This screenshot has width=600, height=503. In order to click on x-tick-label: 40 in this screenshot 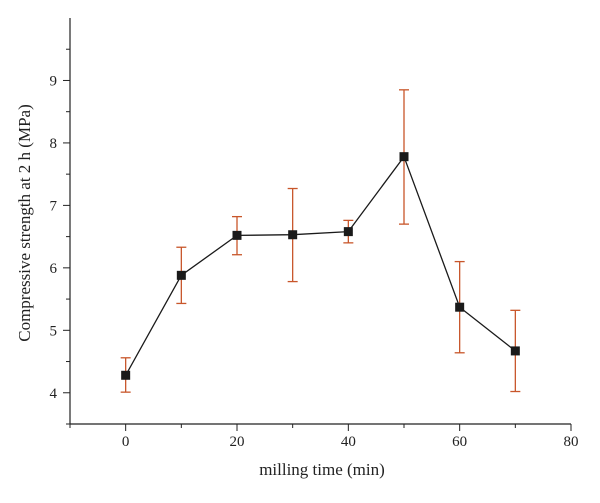, I will do `click(348, 442)`.